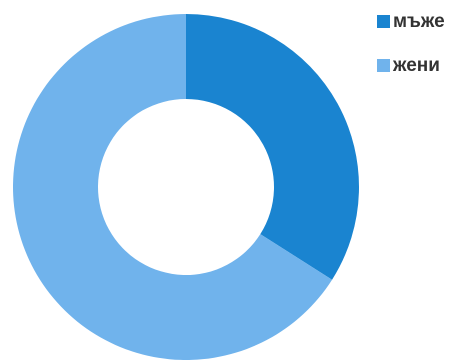 Image resolution: width=461 pixels, height=360 pixels. Describe the element at coordinates (419, 21) in the screenshot. I see `legend-label: мъже` at that location.